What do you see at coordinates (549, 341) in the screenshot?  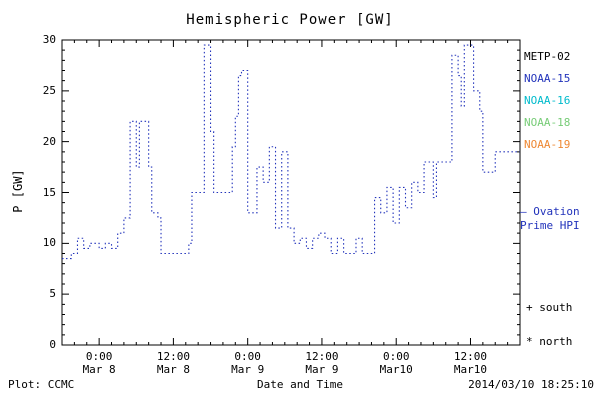 I see `legend-marker-north: * north` at bounding box center [549, 341].